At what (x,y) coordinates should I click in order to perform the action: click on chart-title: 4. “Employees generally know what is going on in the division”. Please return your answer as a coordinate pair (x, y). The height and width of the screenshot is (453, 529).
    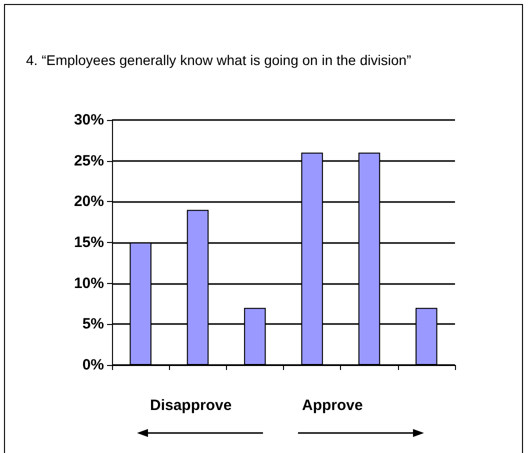
    Looking at the image, I should click on (219, 60).